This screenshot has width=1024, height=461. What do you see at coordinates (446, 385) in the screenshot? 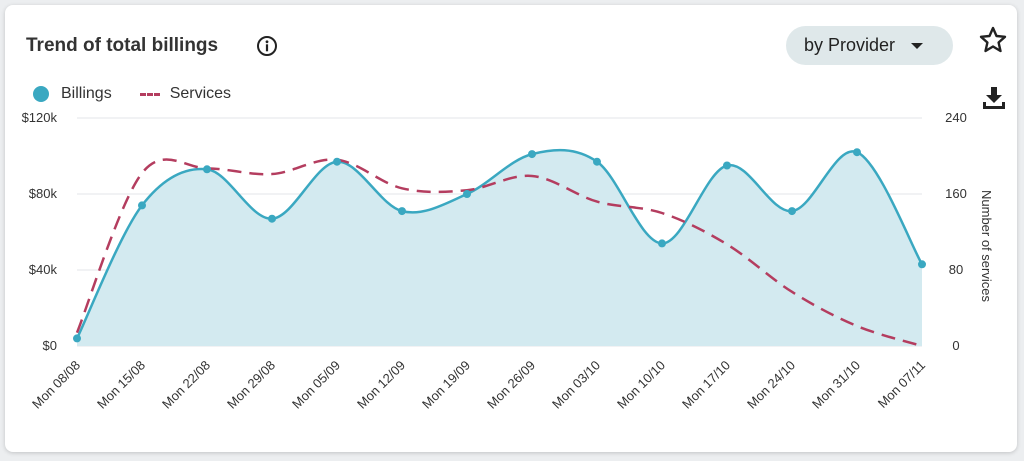
I see `x-tick-label: Mon 19/09` at bounding box center [446, 385].